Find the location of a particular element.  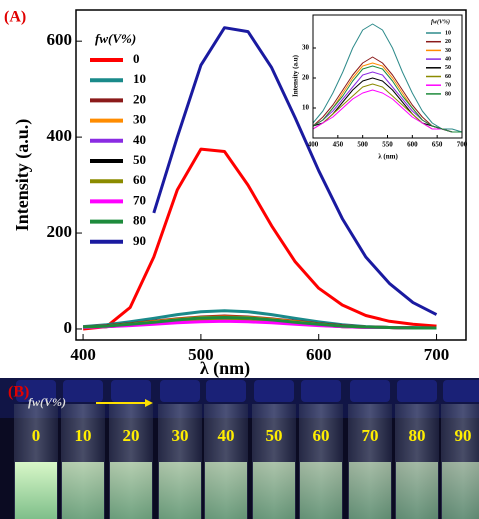

x-tick-label: 650 is located at coordinates (437, 144).